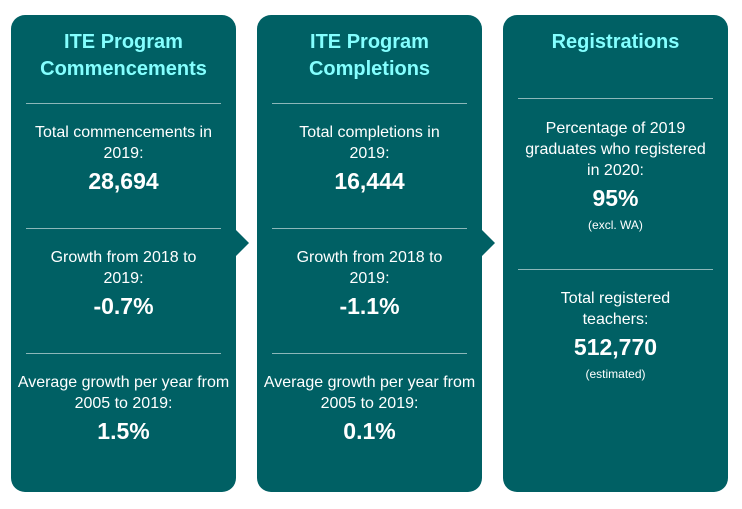  I want to click on stat-value: 512,770, so click(615, 347).